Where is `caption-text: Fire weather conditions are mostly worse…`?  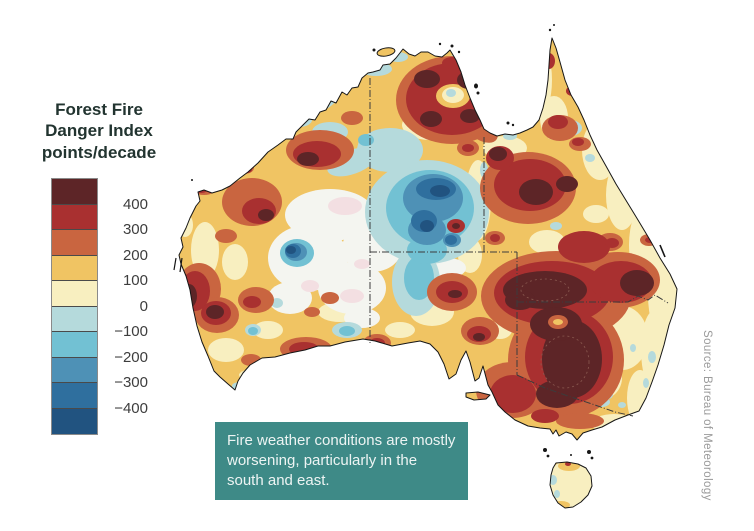 caption-text: Fire weather conditions are mostly worse… is located at coordinates (341, 460).